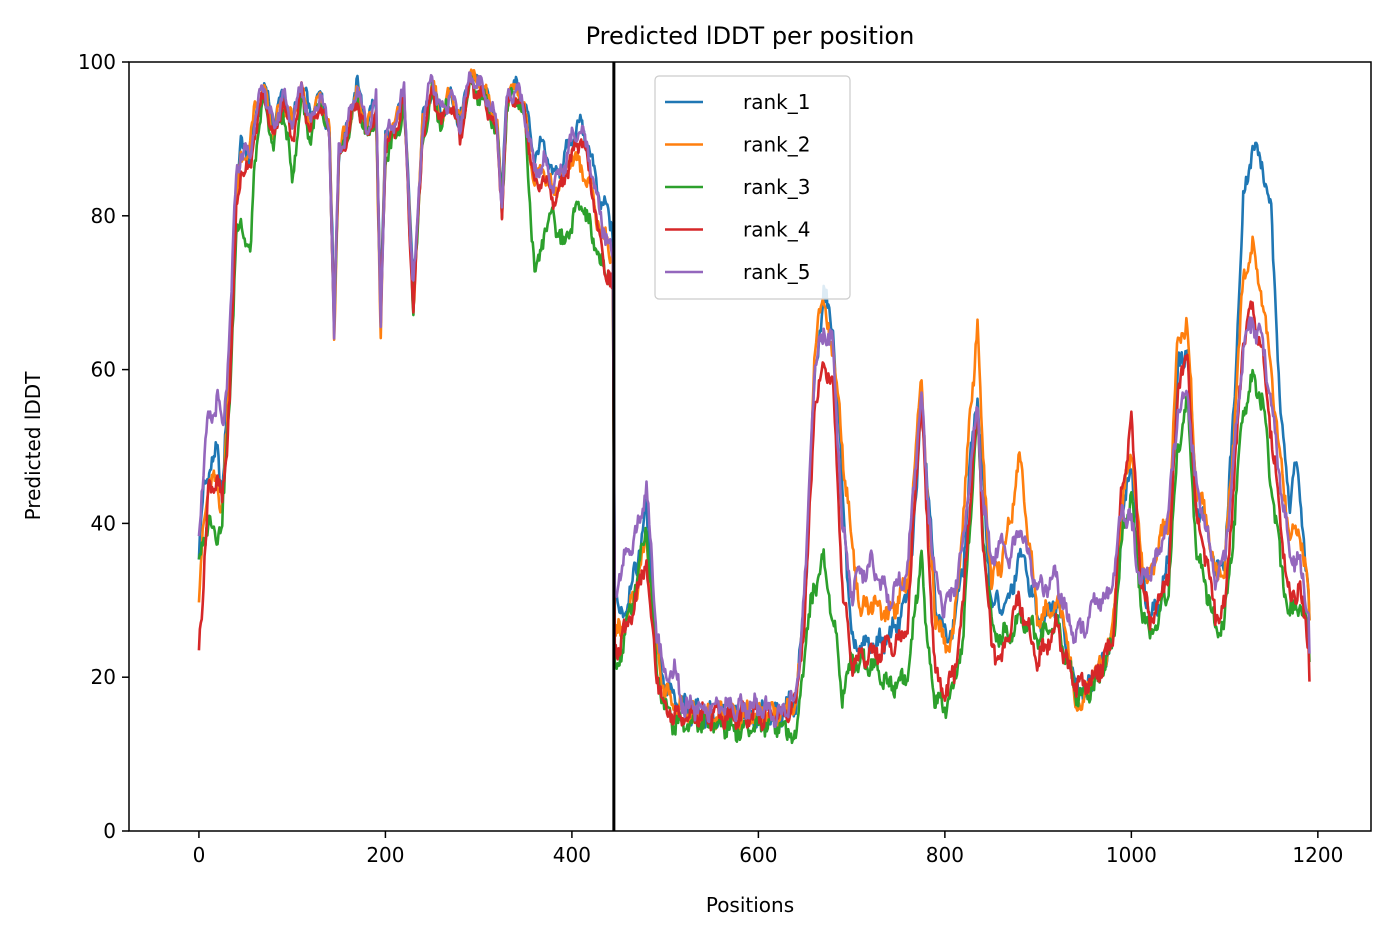  I want to click on chart-title: Predicted lDDT per position, so click(750, 36).